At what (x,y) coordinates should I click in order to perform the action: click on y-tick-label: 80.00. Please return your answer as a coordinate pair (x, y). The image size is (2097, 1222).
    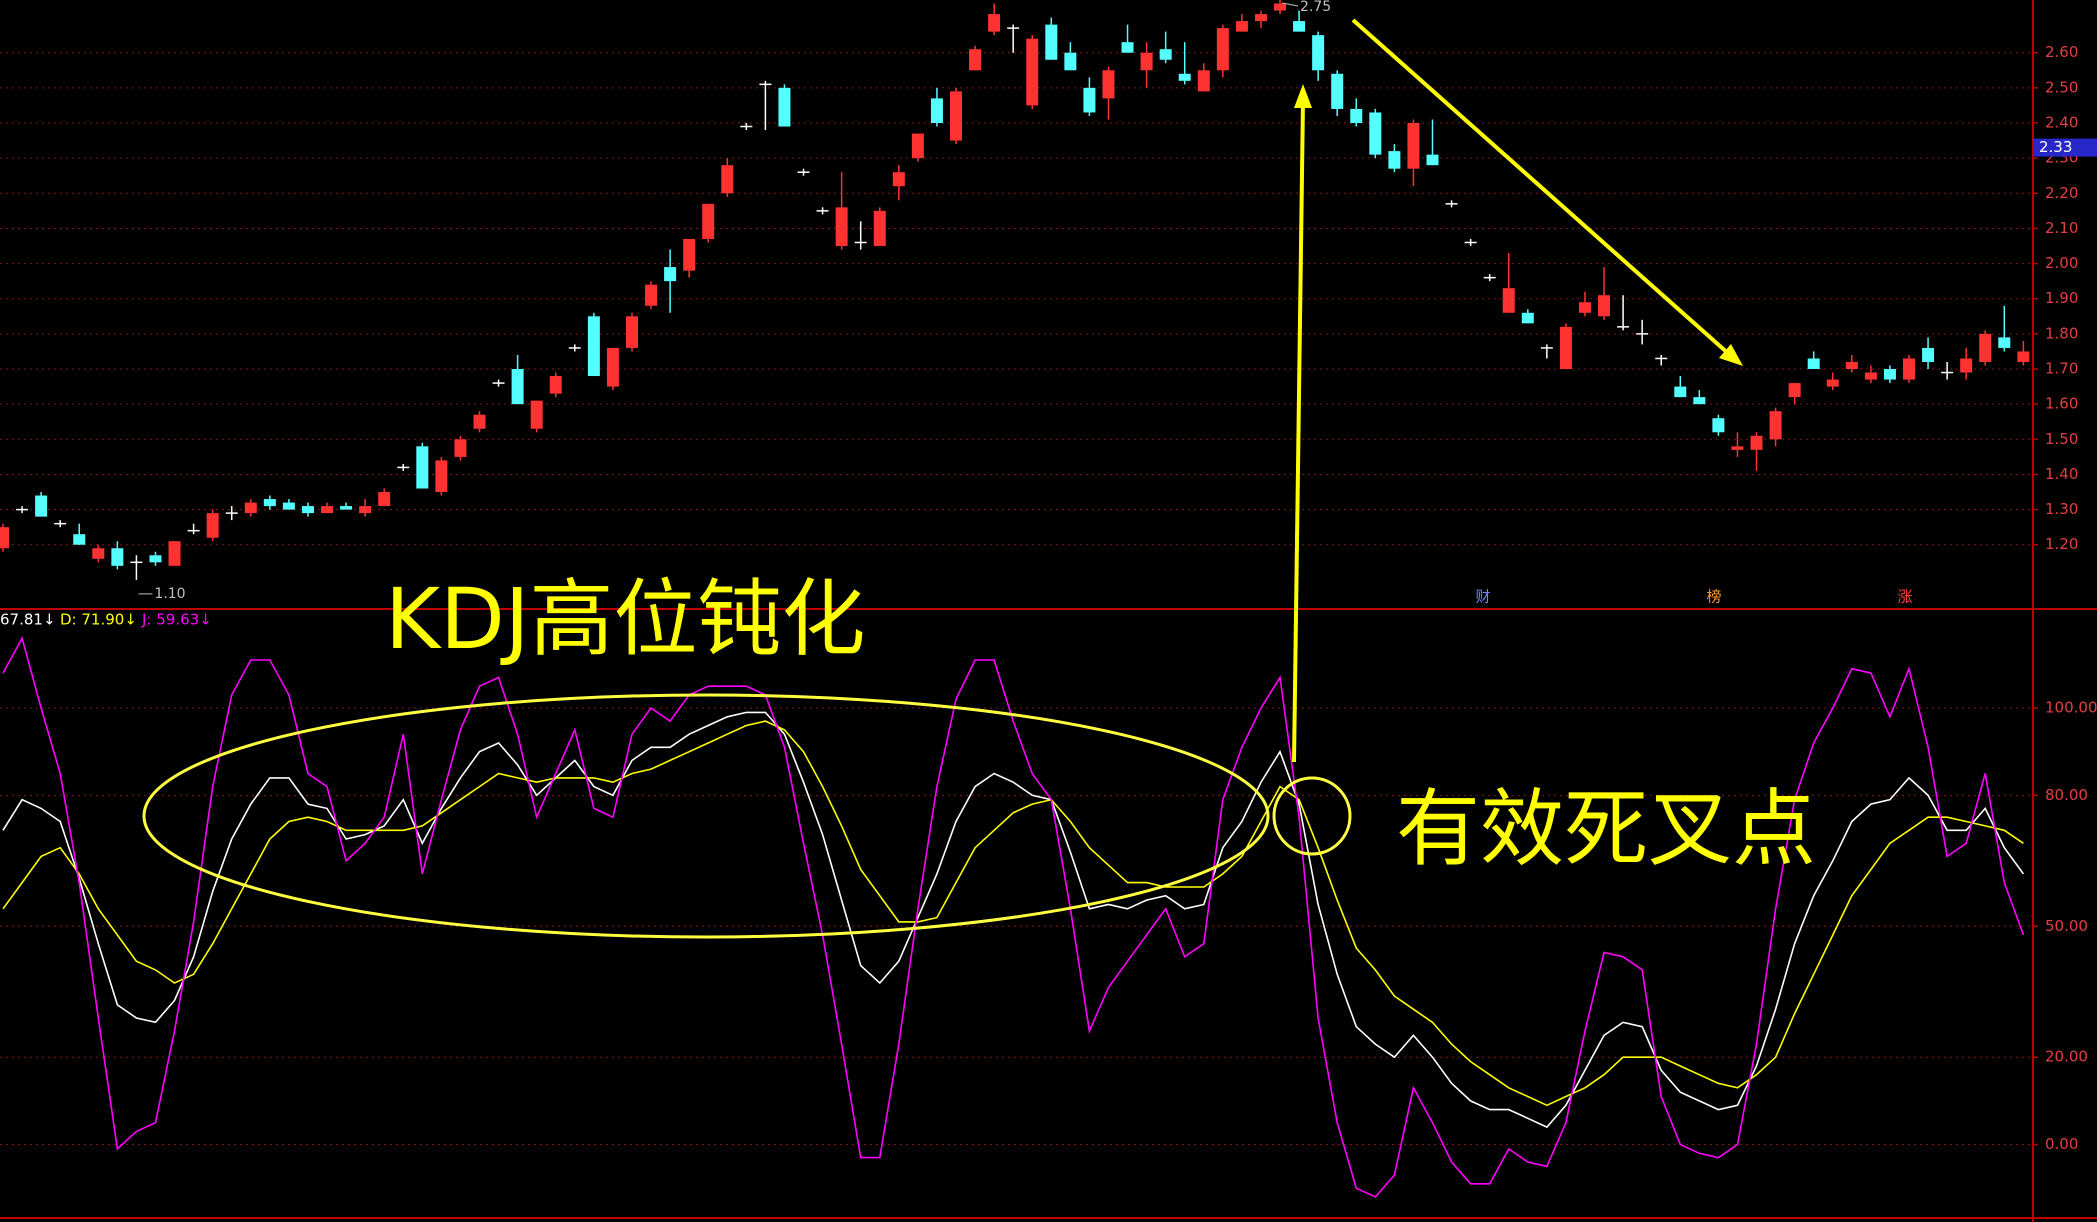
    Looking at the image, I should click on (2066, 795).